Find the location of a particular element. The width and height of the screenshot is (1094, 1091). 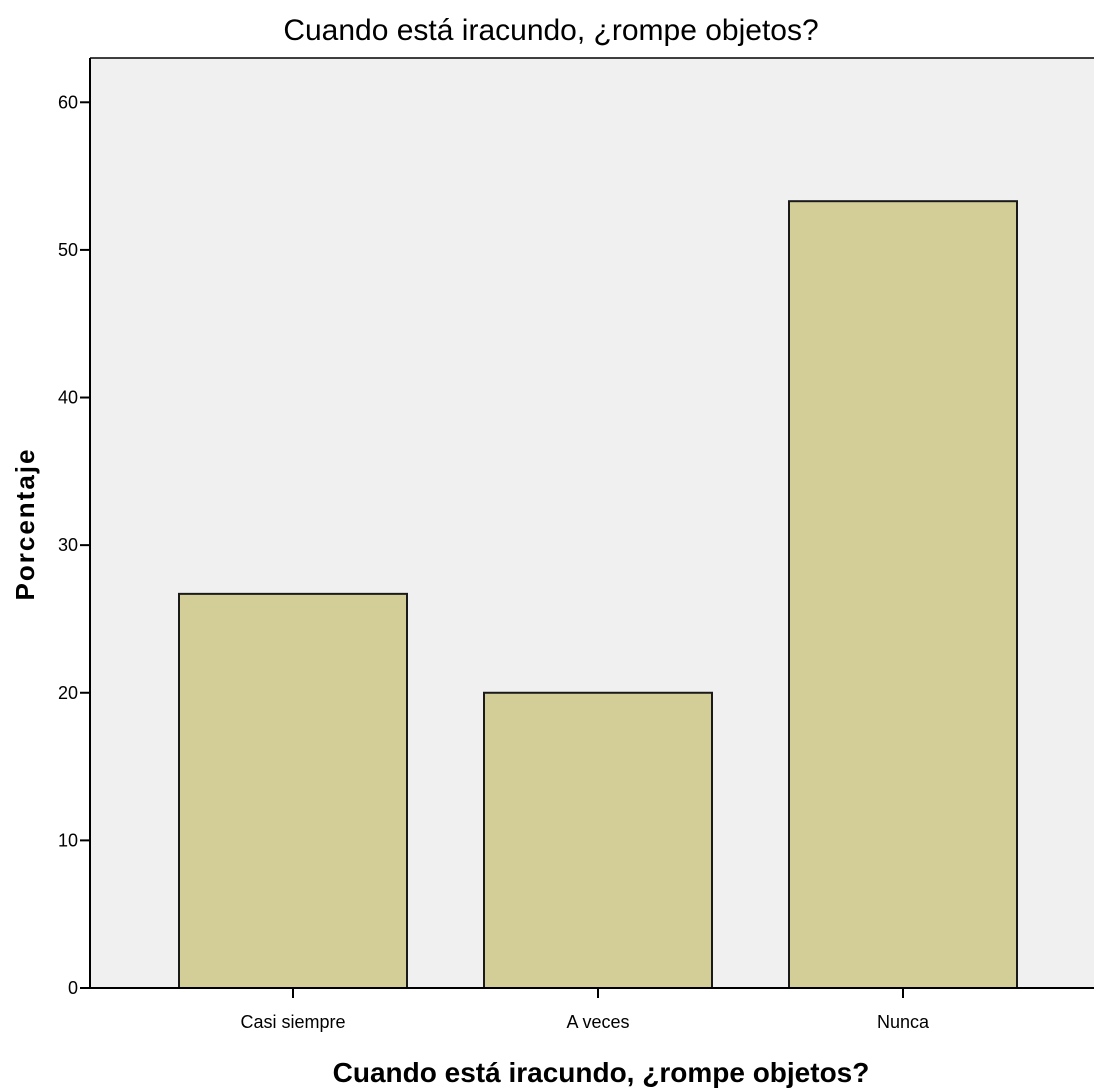

x-axis-label: Cuando está iracundo, ¿rompe objetos? is located at coordinates (601, 1072).